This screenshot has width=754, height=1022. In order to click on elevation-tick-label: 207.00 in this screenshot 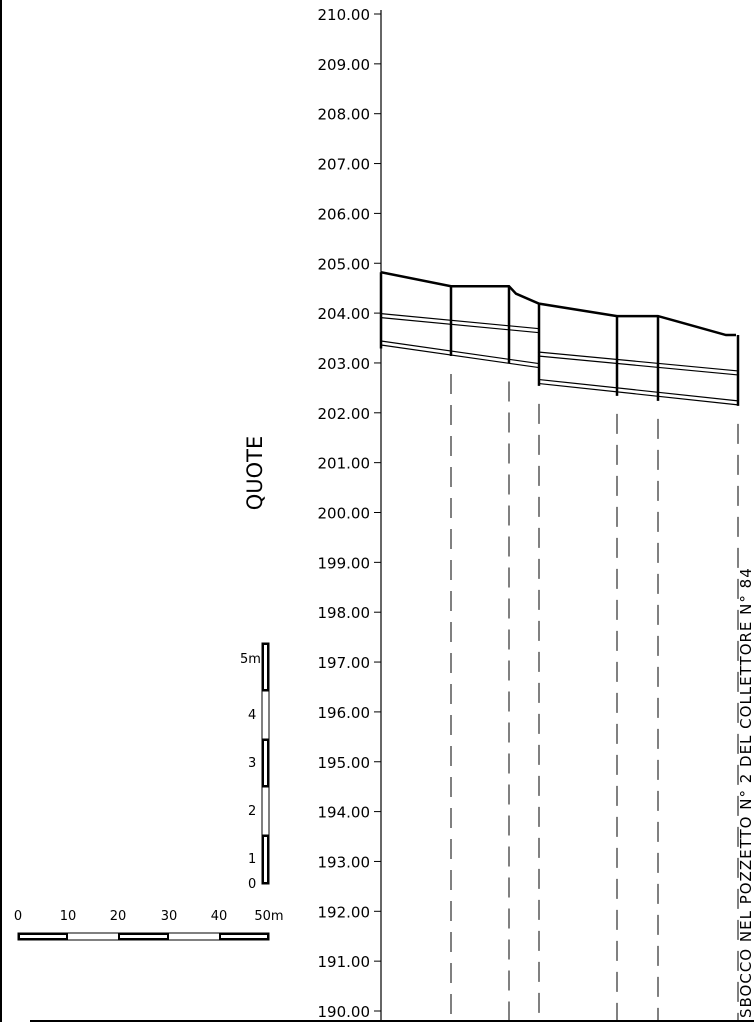, I will do `click(344, 165)`.